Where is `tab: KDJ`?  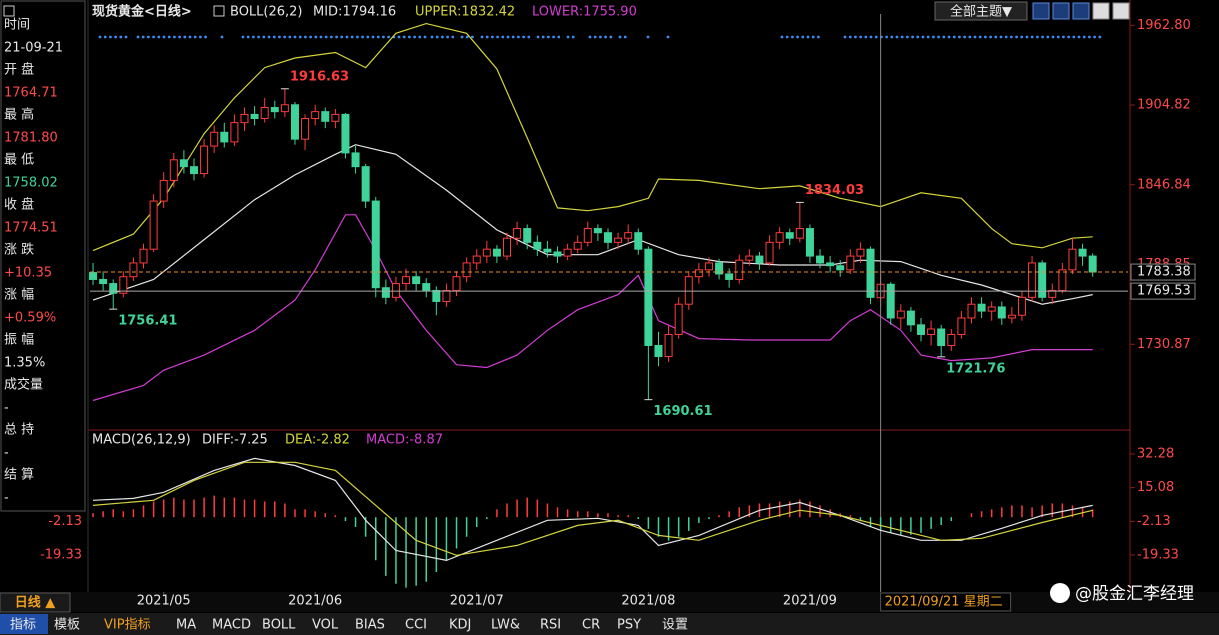 tab: KDJ is located at coordinates (460, 625).